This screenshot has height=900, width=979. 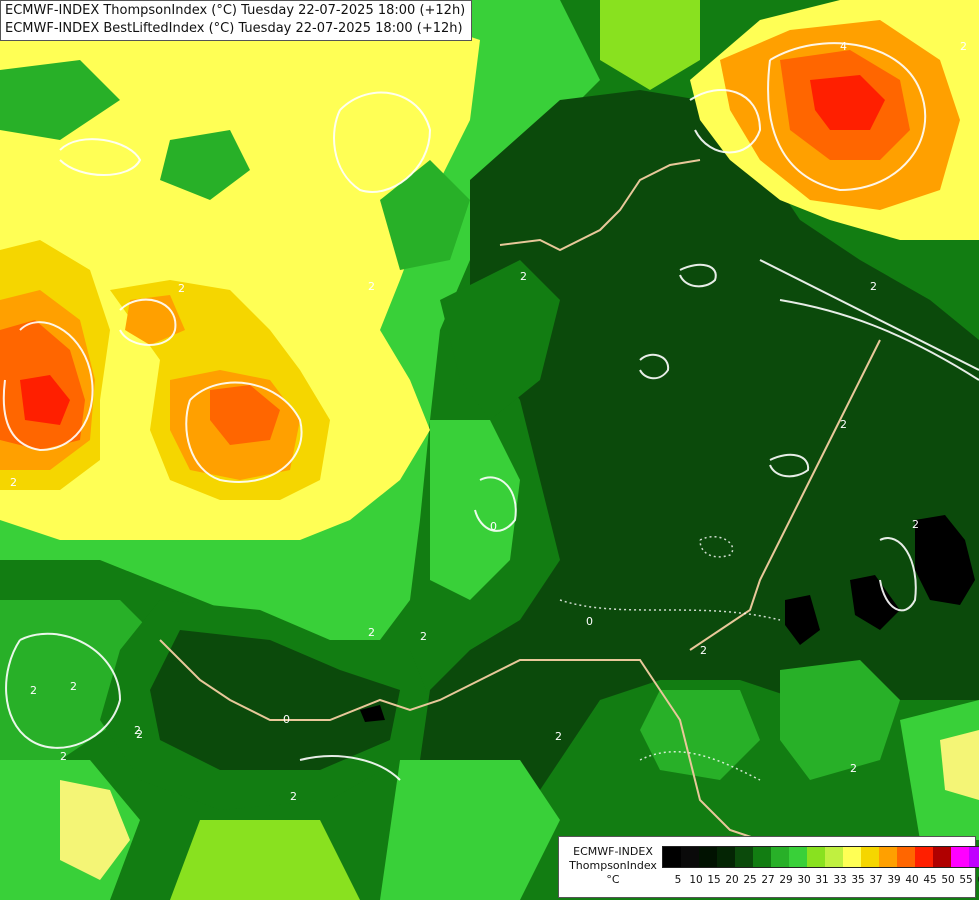 What do you see at coordinates (876, 880) in the screenshot?
I see `legend-tick-label: 37` at bounding box center [876, 880].